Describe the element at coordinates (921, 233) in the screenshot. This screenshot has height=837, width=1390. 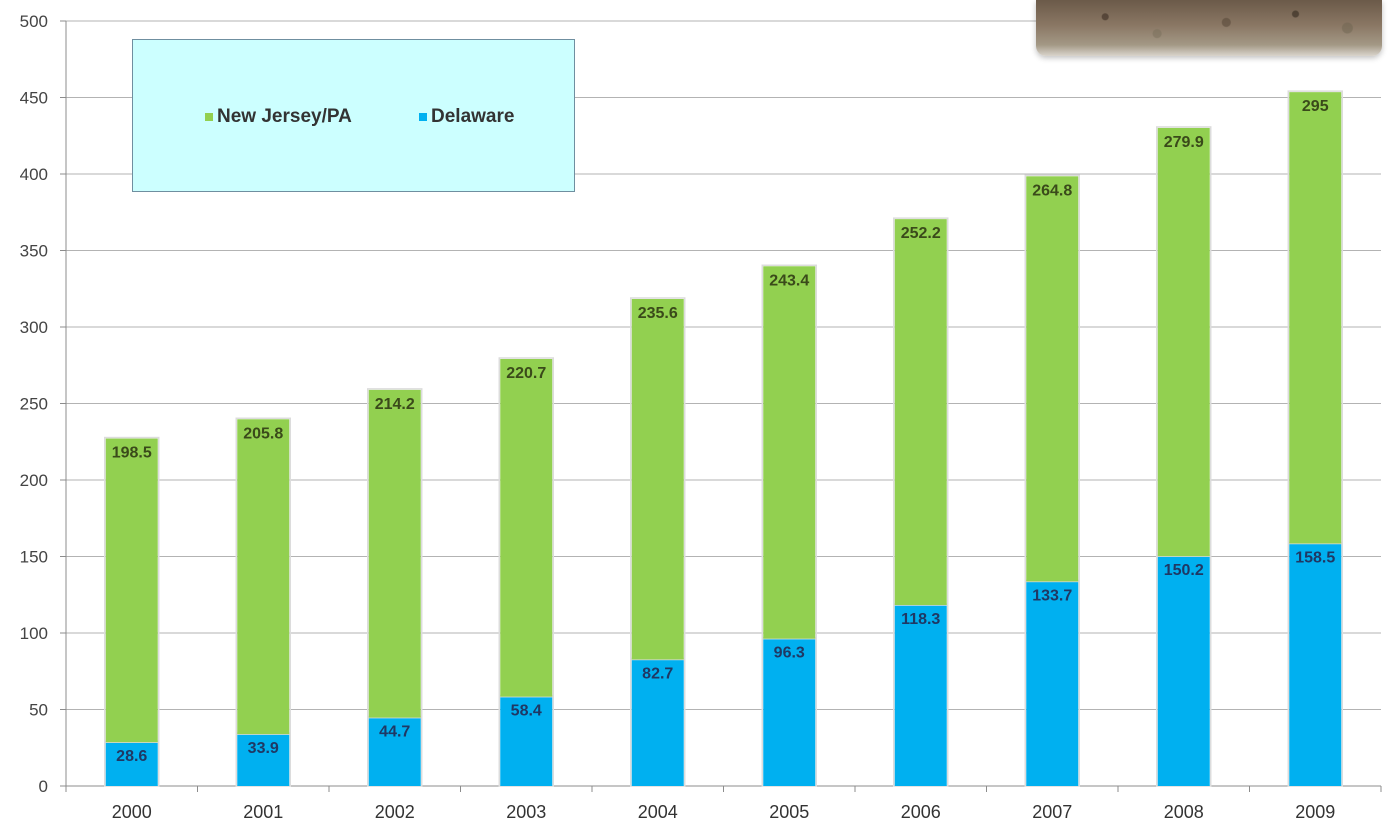
I see `data-label-new-jersey-pa: 252.2` at that location.